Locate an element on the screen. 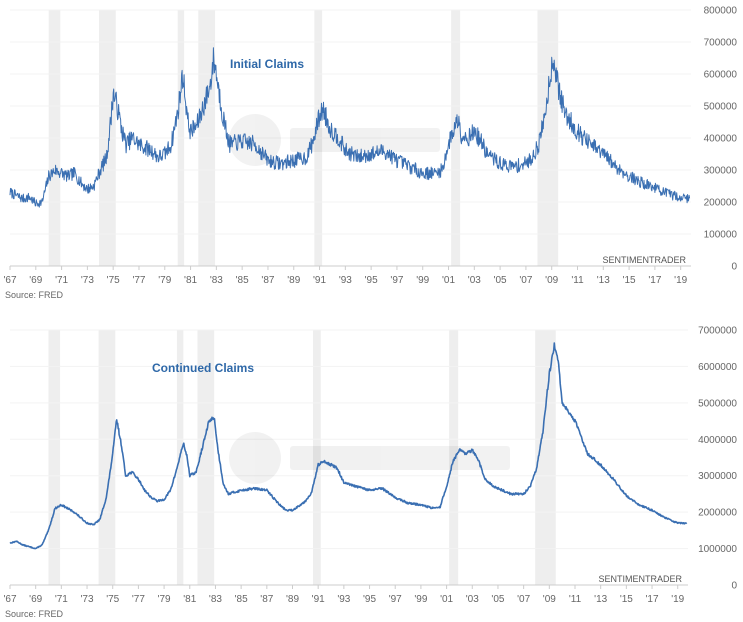 This screenshot has height=622, width=743. y-tick-label: 6000000 is located at coordinates (717, 367).